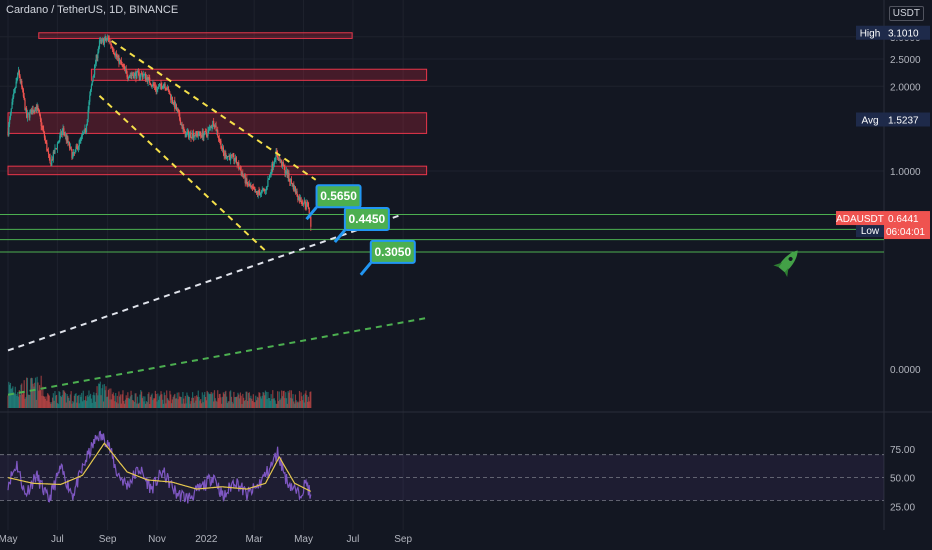 The height and width of the screenshot is (550, 932). What do you see at coordinates (788, 261) in the screenshot?
I see `rocket-body` at bounding box center [788, 261].